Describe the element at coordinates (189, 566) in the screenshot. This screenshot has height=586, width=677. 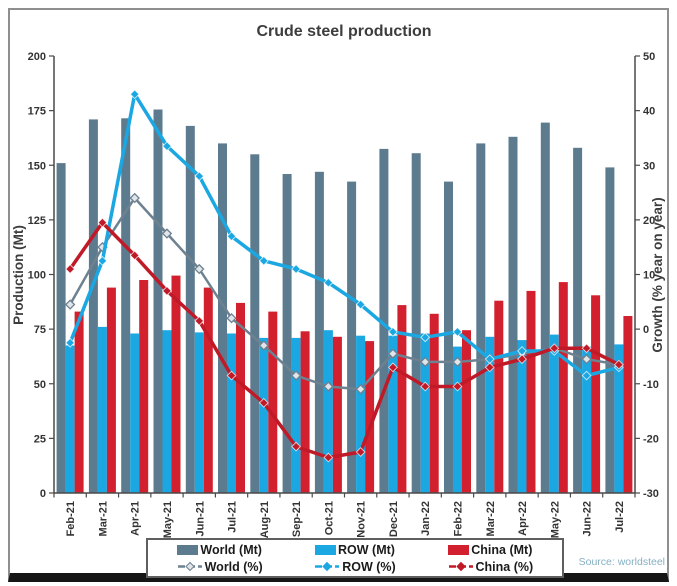
I see `legend-line-icon-world` at that location.